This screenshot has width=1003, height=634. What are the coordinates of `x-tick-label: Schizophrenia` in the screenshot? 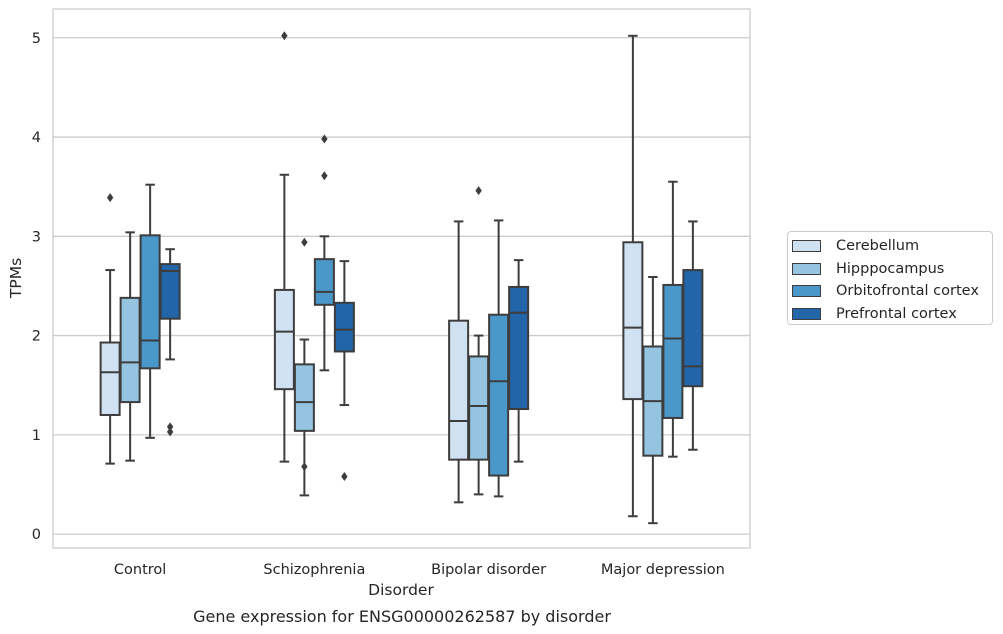 It's located at (314, 570).